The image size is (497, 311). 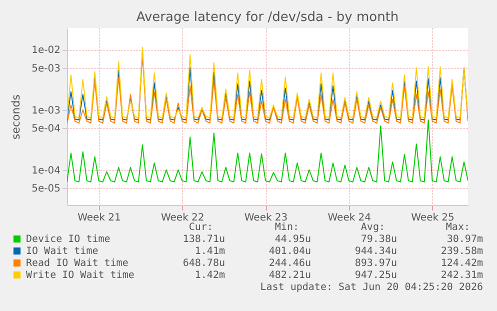 What do you see at coordinates (375, 264) in the screenshot?
I see `text: 893.97u` at bounding box center [375, 264].